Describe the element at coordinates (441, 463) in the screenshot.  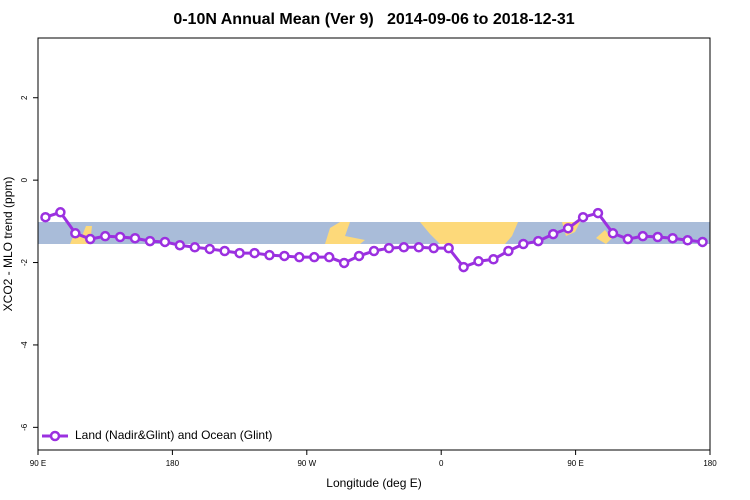
I see `x-tick-label: 0` at that location.